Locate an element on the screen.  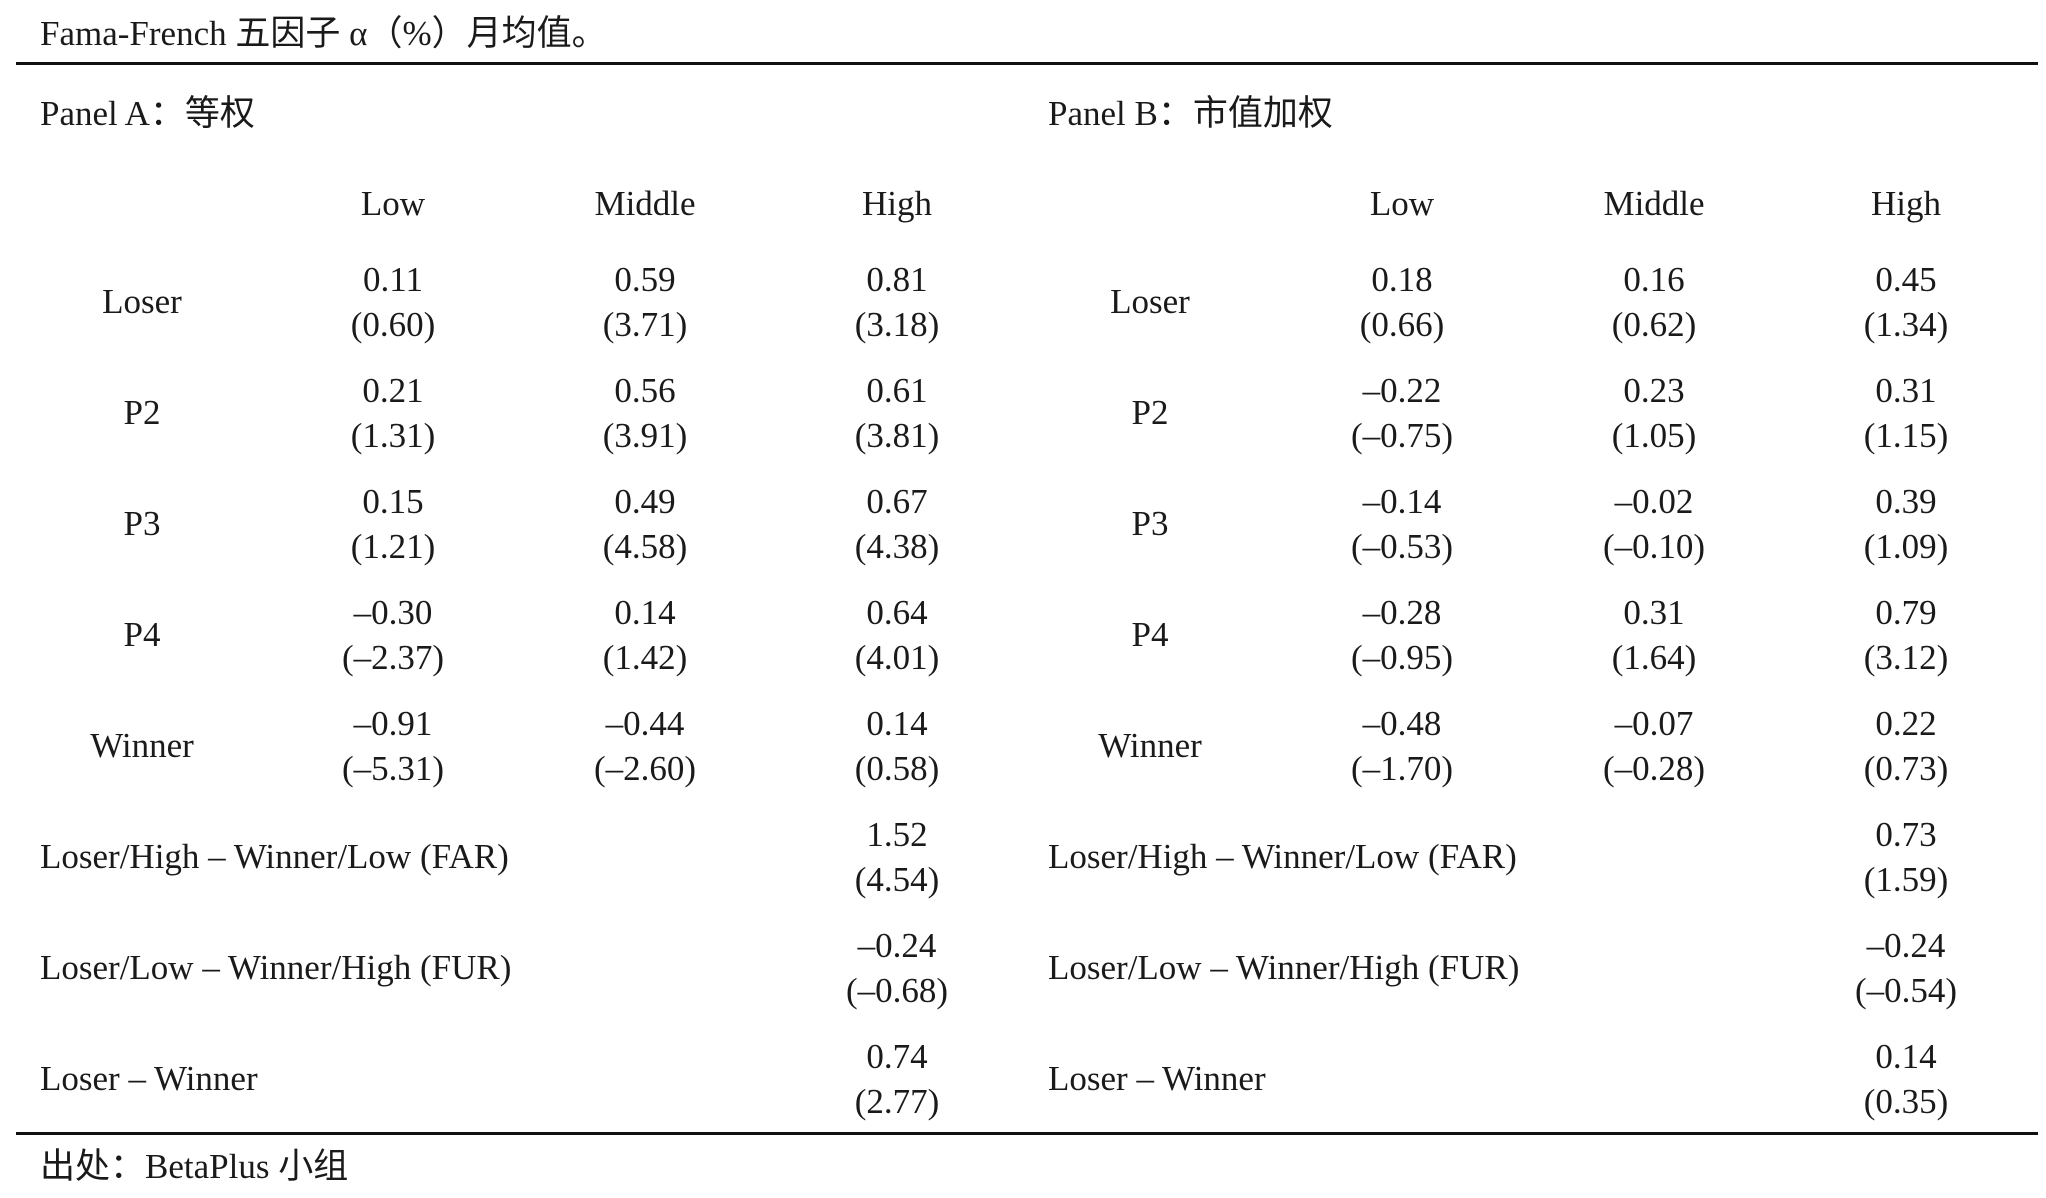
cell-value: 0.11 is located at coordinates (393, 279).